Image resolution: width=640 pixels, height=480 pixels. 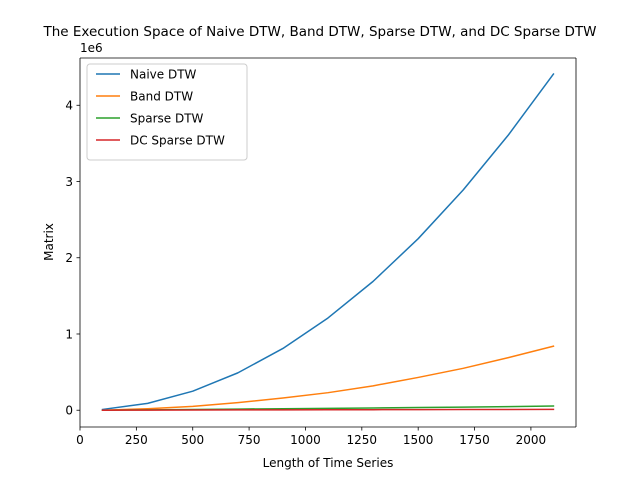 I want to click on x-tick-label: 500, so click(x=192, y=440).